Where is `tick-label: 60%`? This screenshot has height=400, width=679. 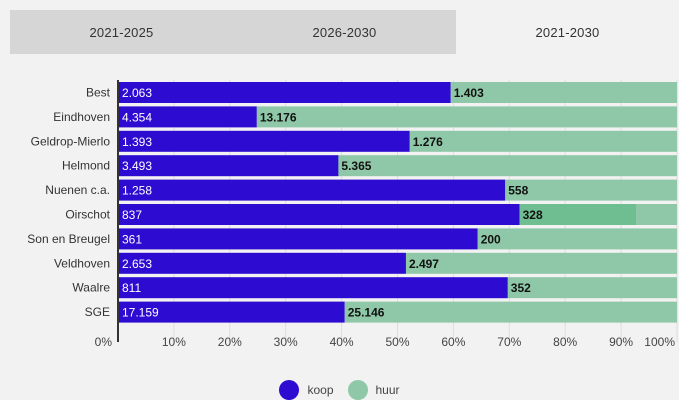
tick-label: 60% is located at coordinates (453, 342).